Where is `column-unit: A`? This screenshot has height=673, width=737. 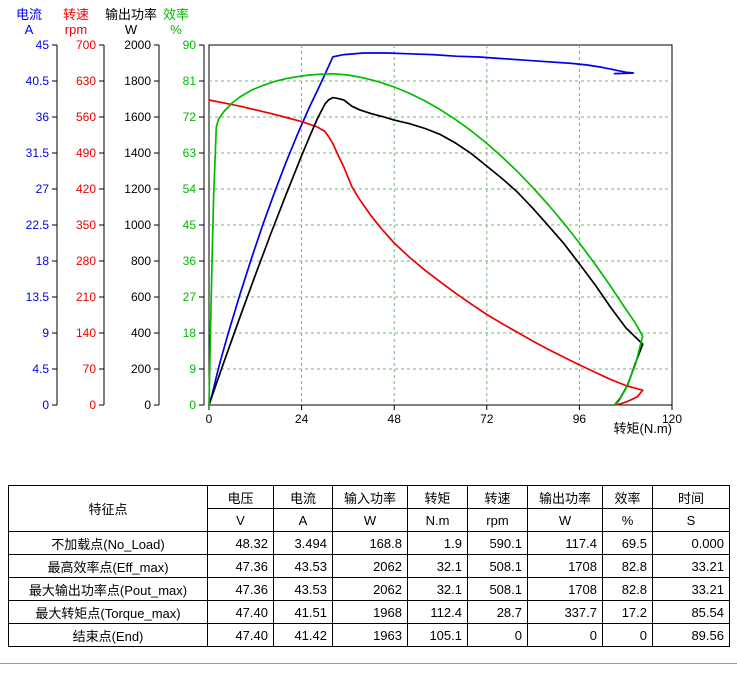 column-unit: A is located at coordinates (303, 520).